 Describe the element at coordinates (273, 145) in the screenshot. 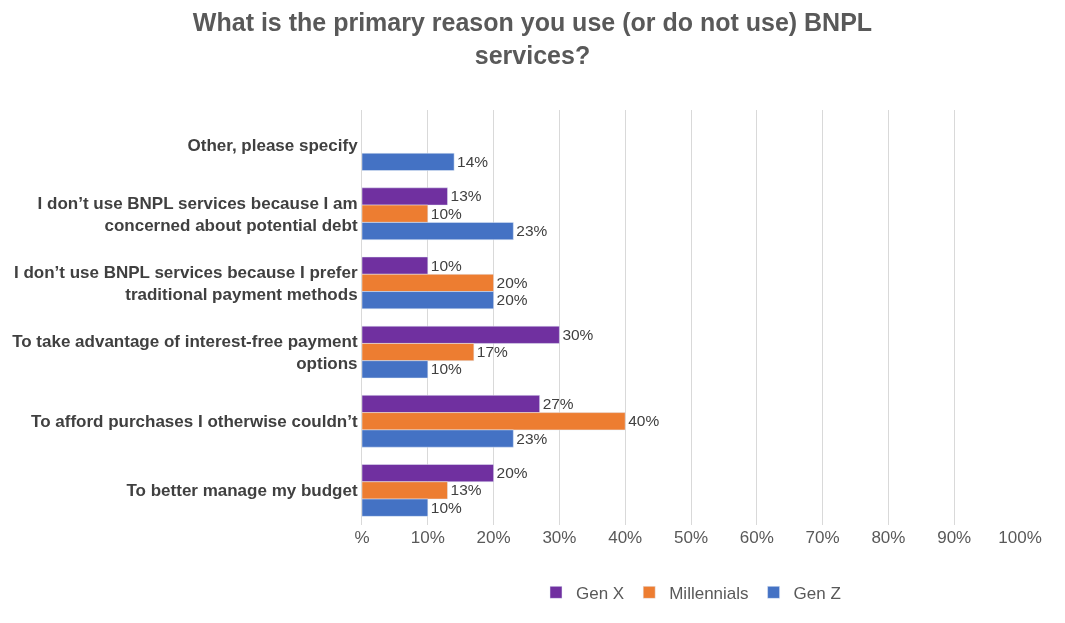

I see `y-tick-label: Other, please specify` at that location.